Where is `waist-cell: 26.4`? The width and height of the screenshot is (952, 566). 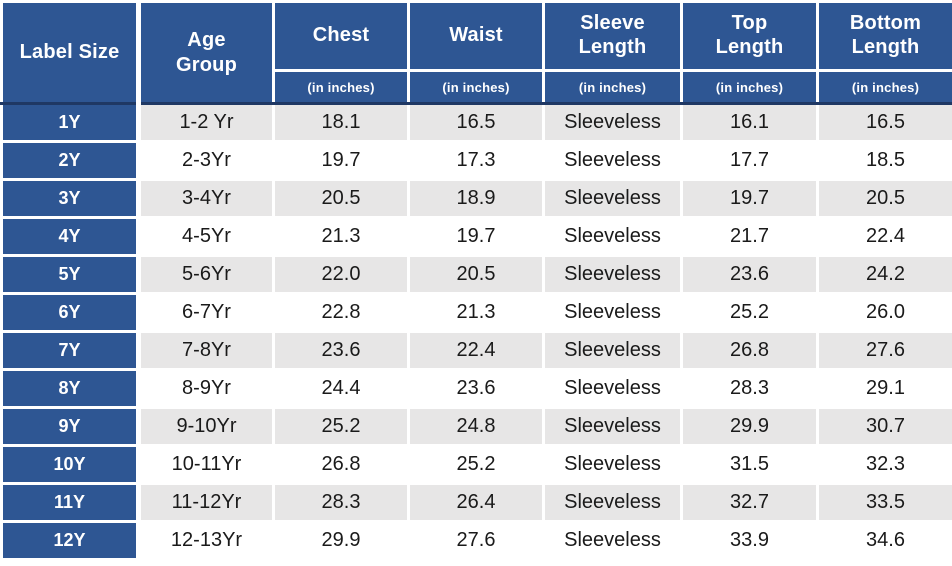
waist-cell: 26.4 is located at coordinates (476, 502).